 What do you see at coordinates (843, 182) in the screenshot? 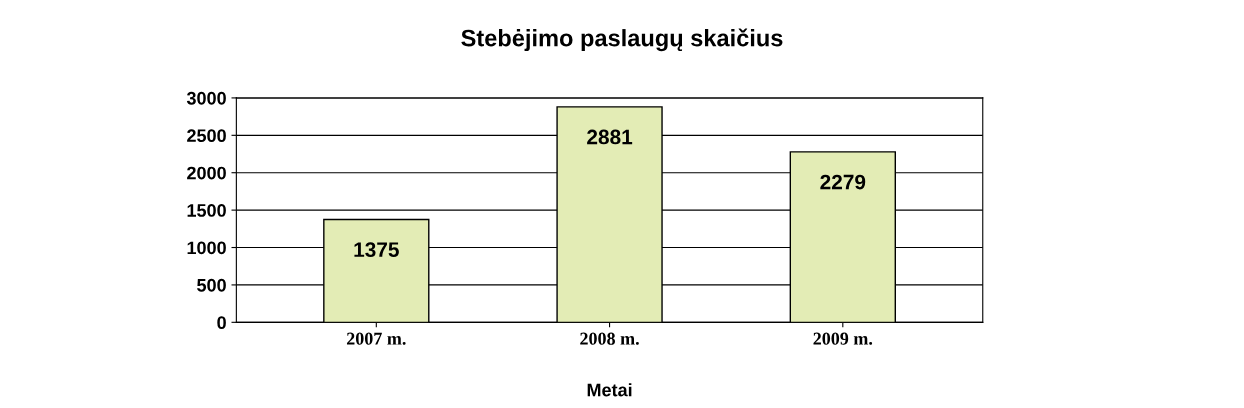
I see `data-label: 2279` at bounding box center [843, 182].